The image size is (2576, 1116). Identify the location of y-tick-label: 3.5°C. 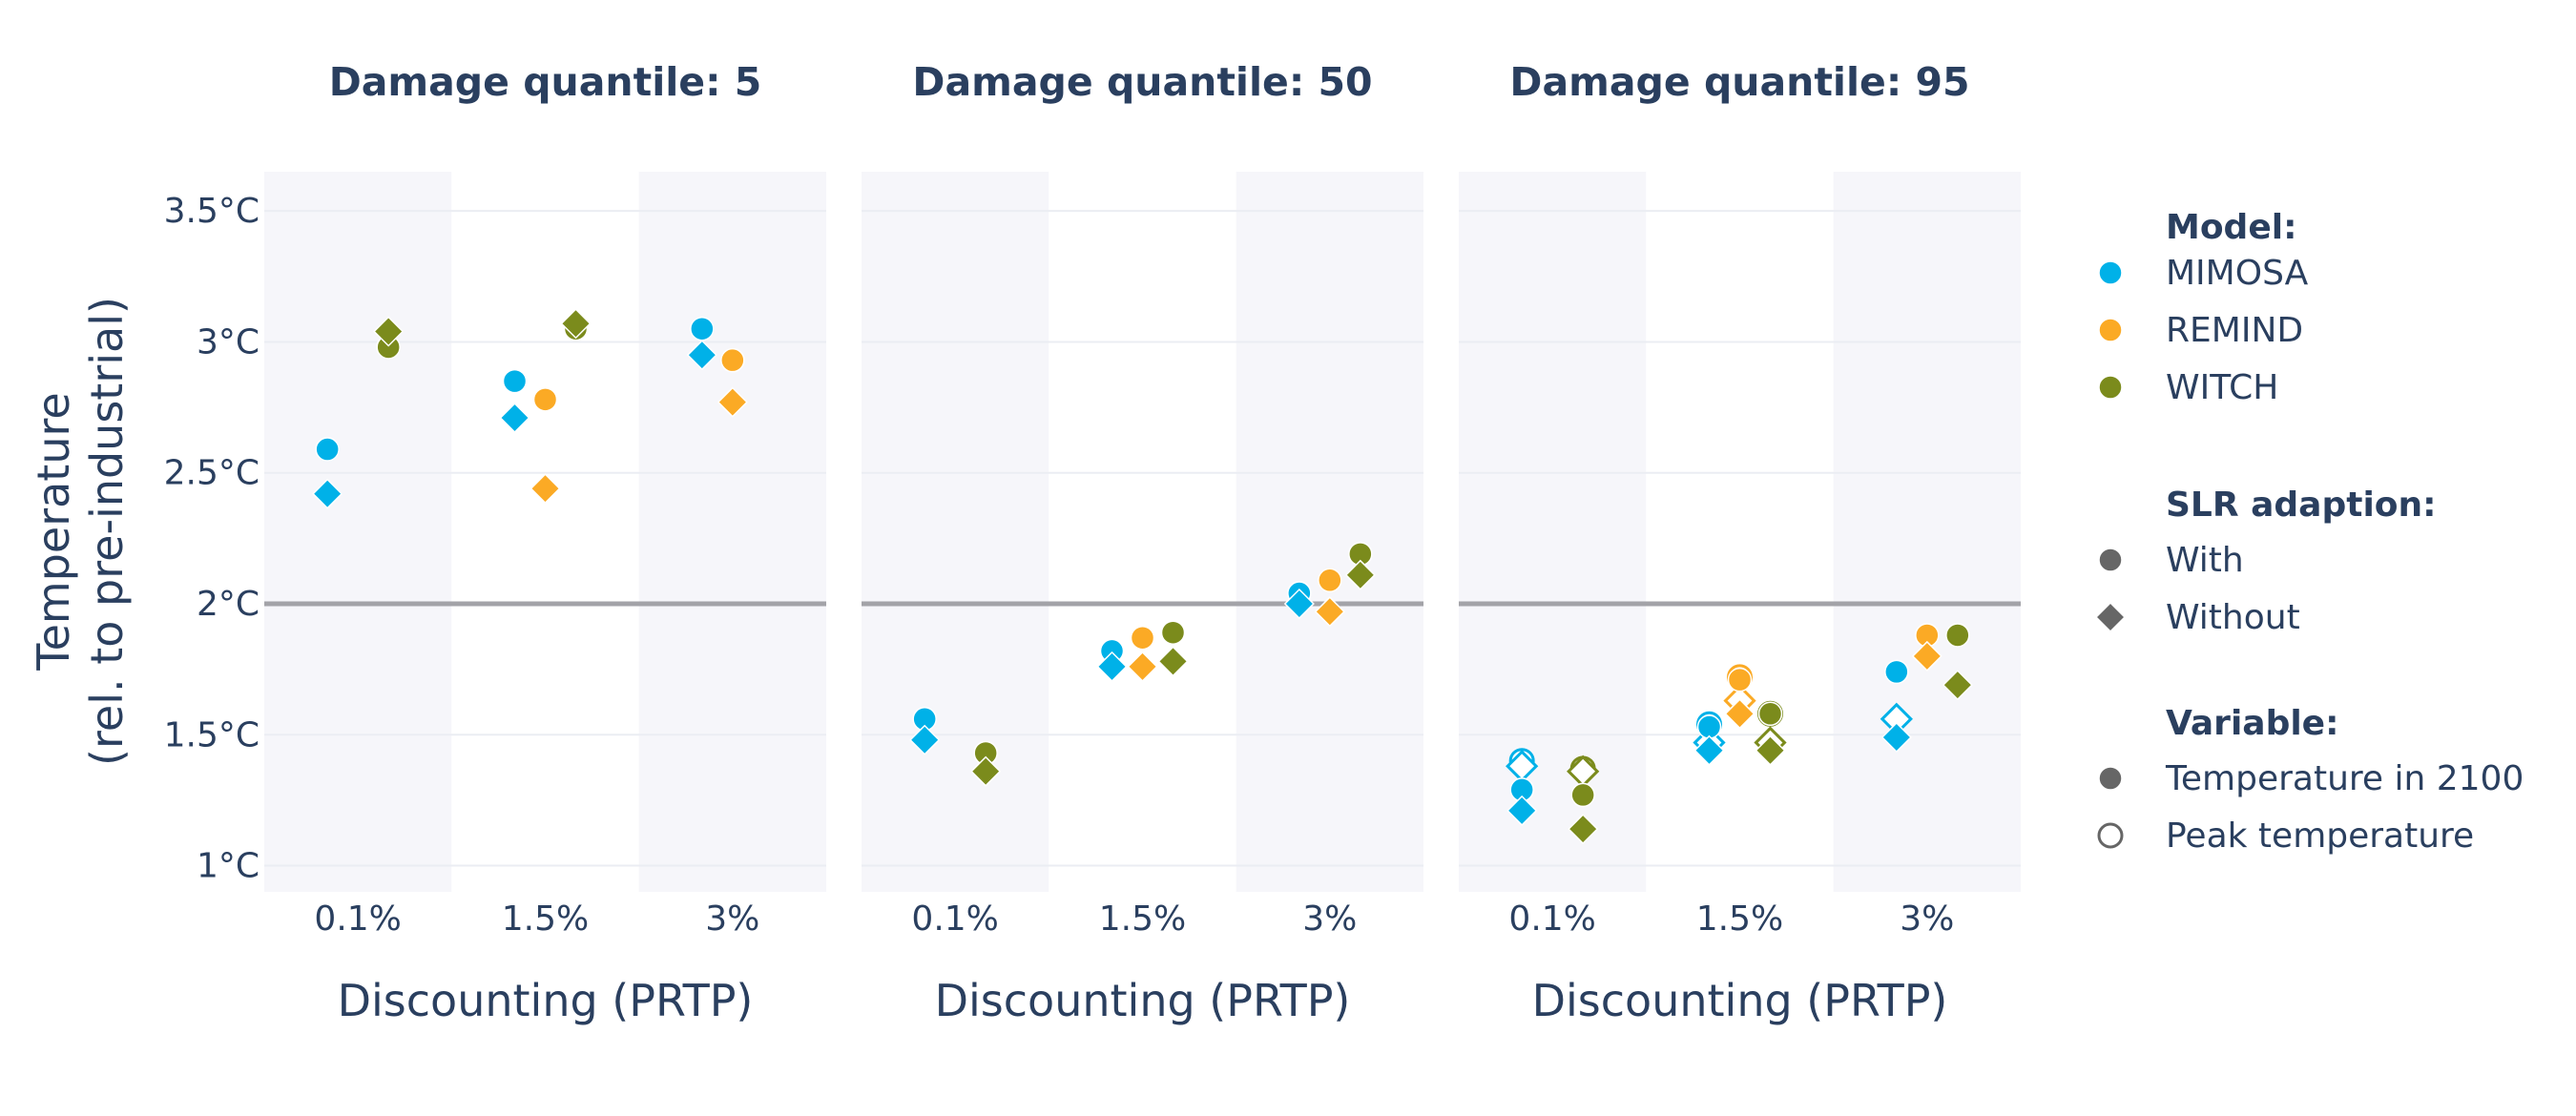
(212, 211).